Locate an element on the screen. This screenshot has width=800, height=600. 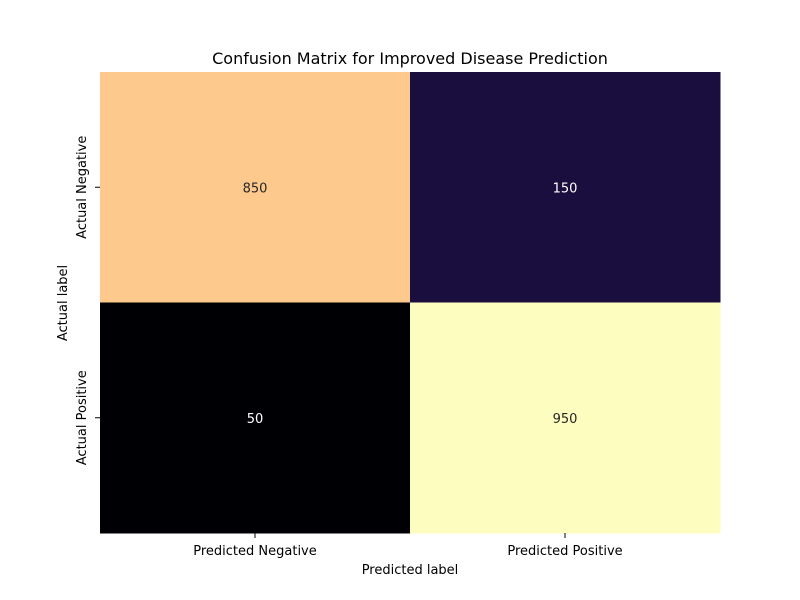
cell-value-label-r0-c0: 850 is located at coordinates (255, 188).